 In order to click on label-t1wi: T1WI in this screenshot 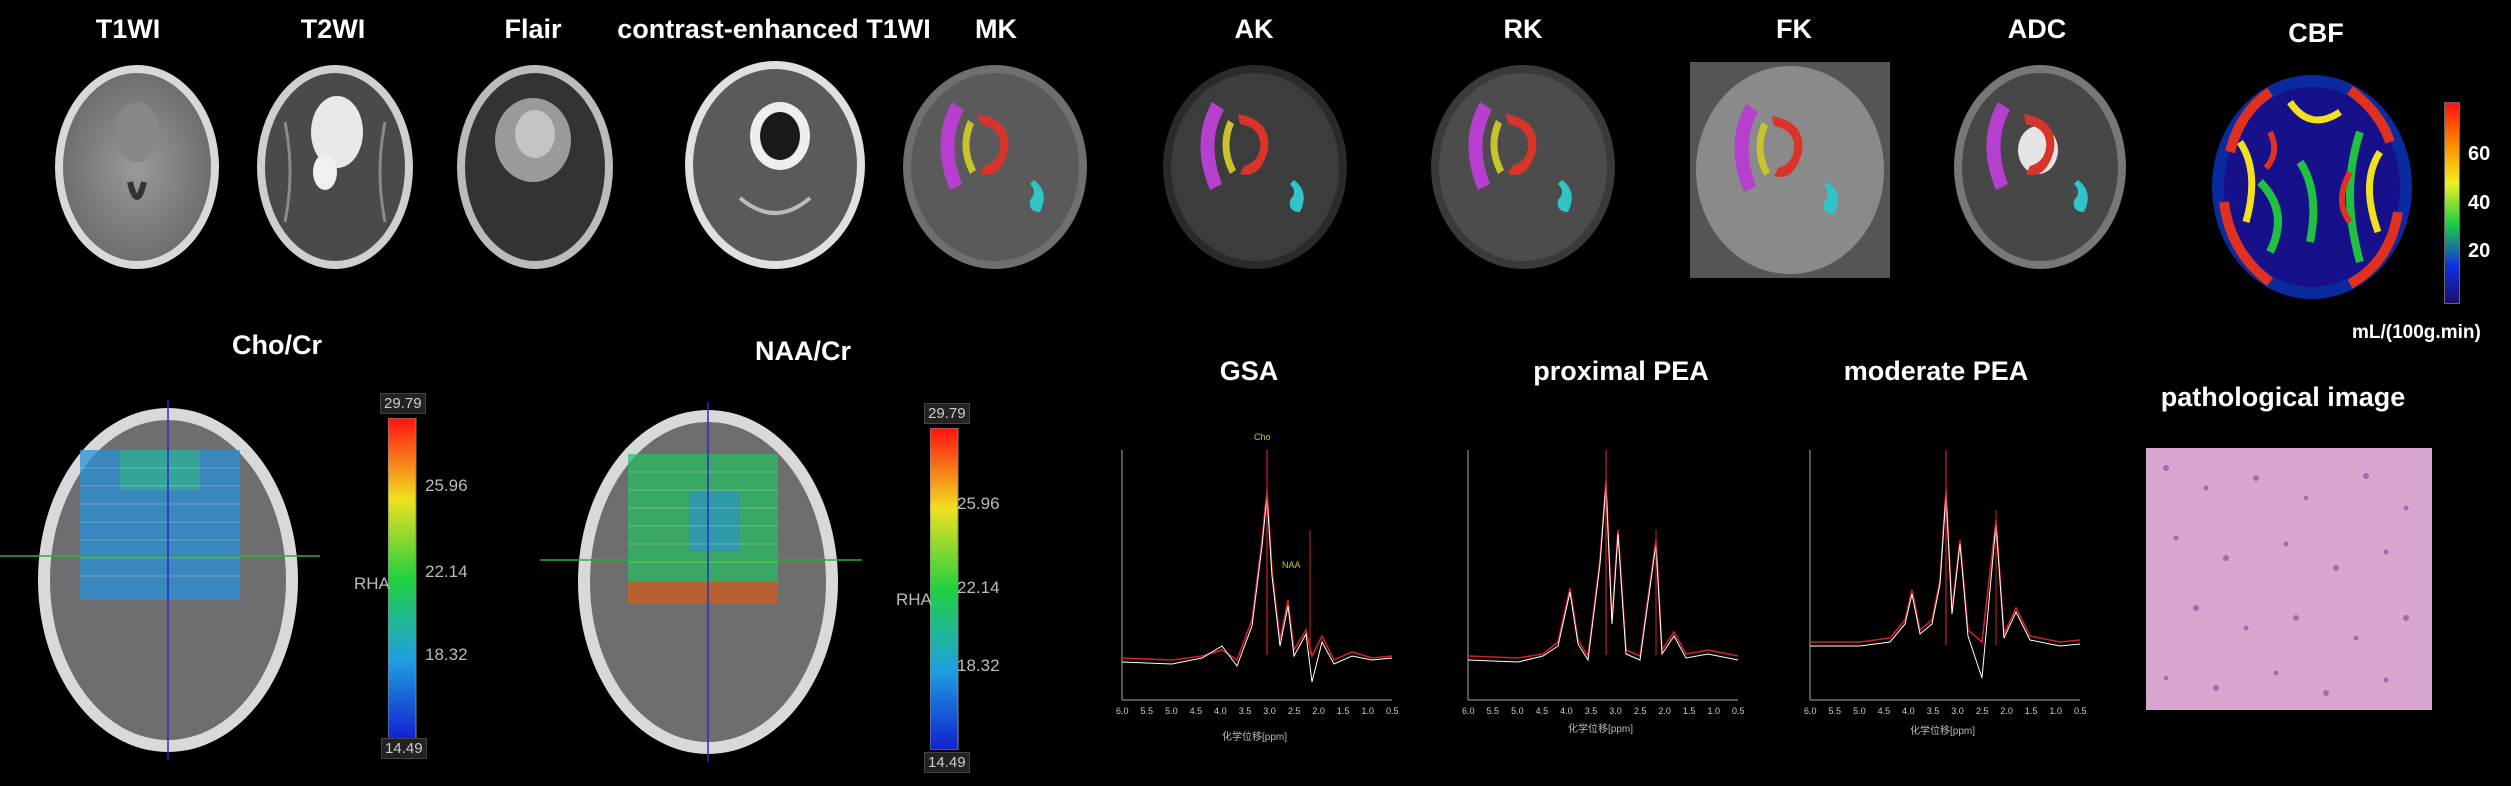, I will do `click(128, 29)`.